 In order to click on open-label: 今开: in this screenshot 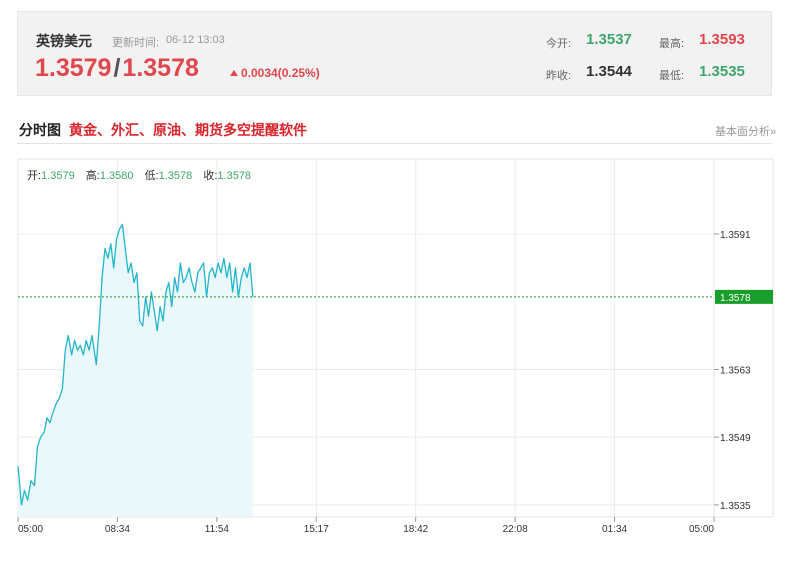, I will do `click(559, 44)`.